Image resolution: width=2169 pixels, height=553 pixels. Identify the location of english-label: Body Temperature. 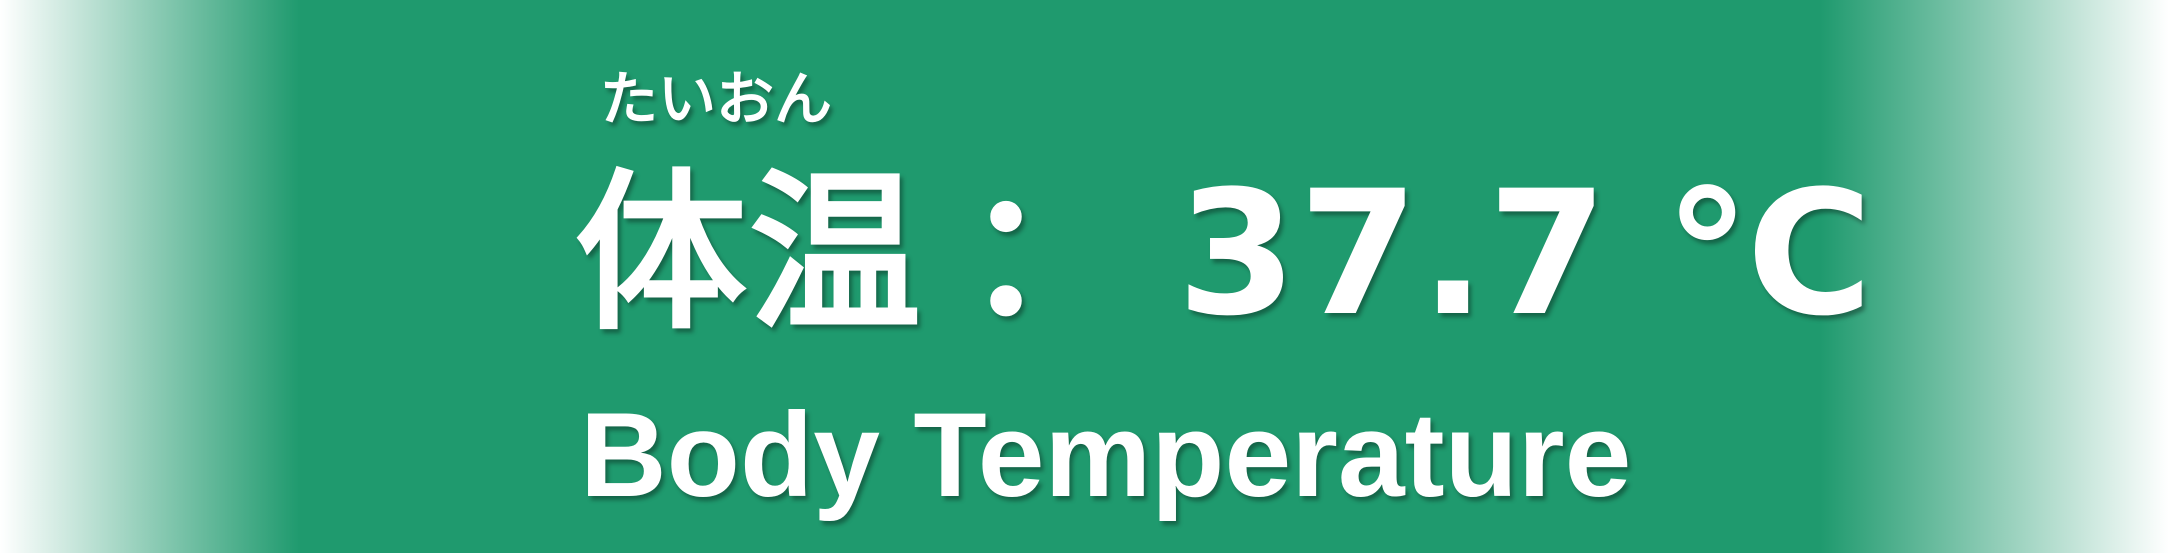
(1106, 455).